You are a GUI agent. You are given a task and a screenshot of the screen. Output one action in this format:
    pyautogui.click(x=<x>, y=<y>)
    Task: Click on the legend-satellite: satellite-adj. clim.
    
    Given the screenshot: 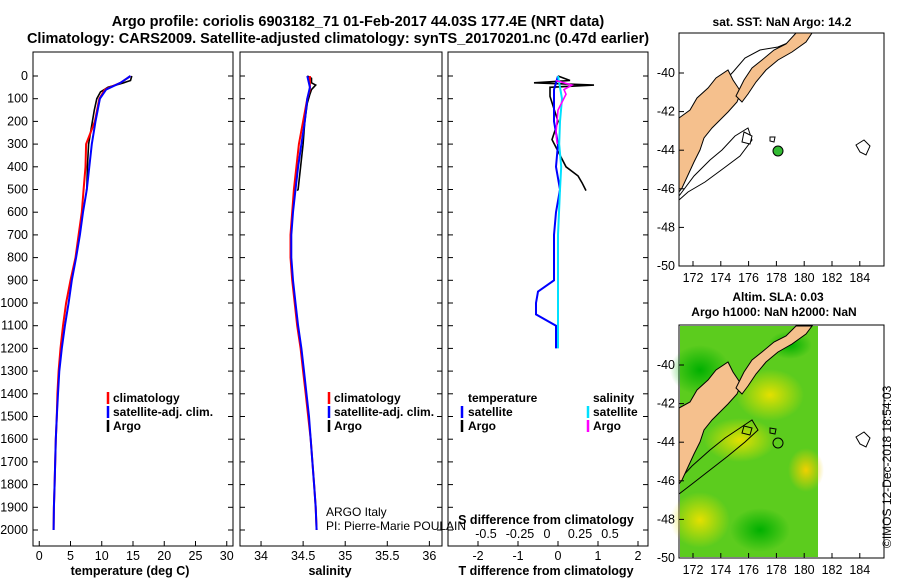 What is the action you would take?
    pyautogui.click(x=163, y=412)
    